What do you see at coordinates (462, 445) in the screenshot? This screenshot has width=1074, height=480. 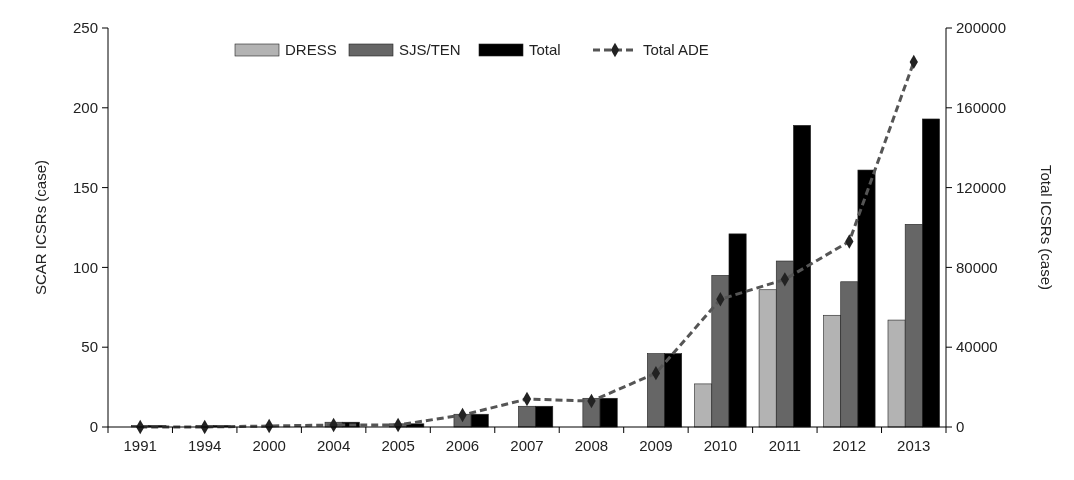 I see `x-tick-label: 2006` at bounding box center [462, 445].